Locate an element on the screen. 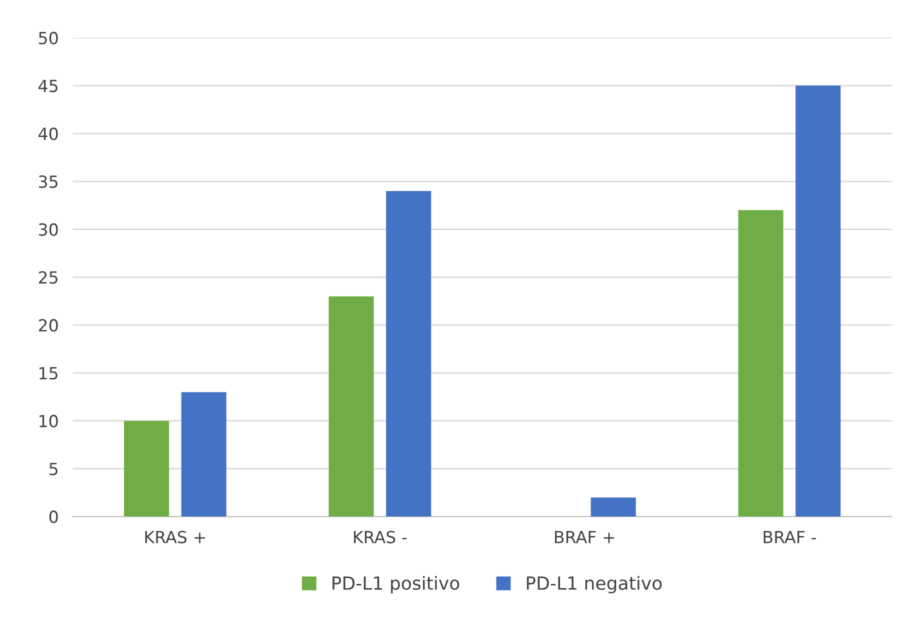 This screenshot has height=630, width=910. x-tick-label: KRAS - is located at coordinates (380, 537).